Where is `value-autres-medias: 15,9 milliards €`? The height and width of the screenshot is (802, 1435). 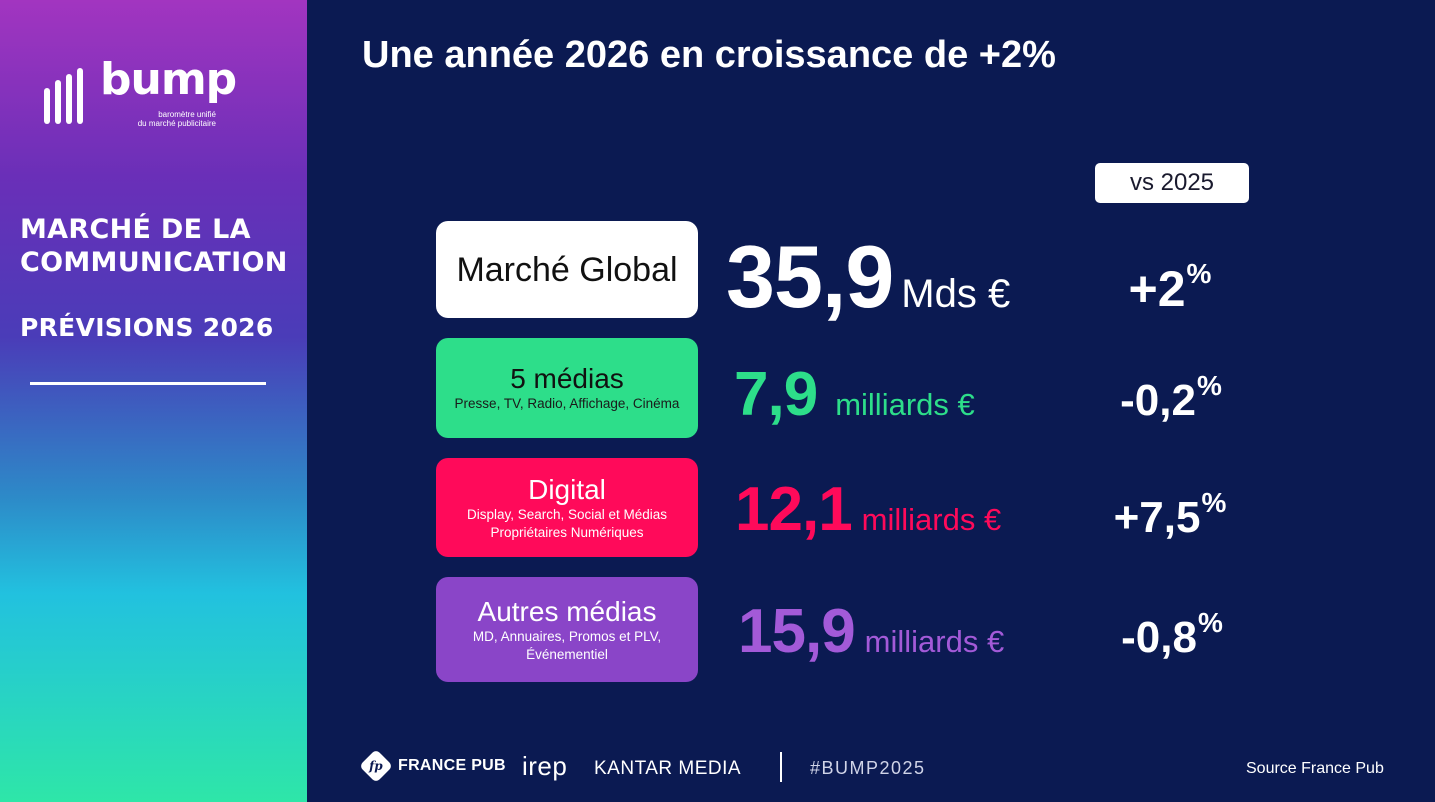 value-autres-medias: 15,9 milliards € is located at coordinates (871, 632).